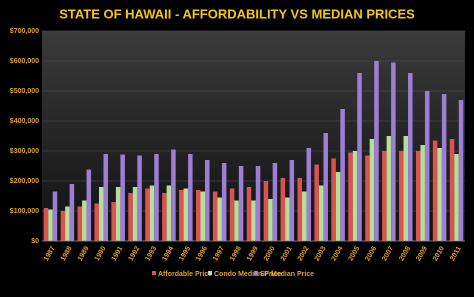 The image size is (474, 297). I want to click on x-tick-label: 1996, so click(202, 253).